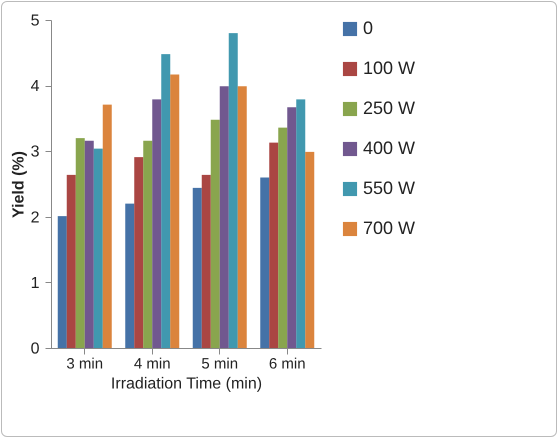 The height and width of the screenshot is (438, 558). What do you see at coordinates (19, 184) in the screenshot?
I see `y-axis-title: Yield (%)` at bounding box center [19, 184].